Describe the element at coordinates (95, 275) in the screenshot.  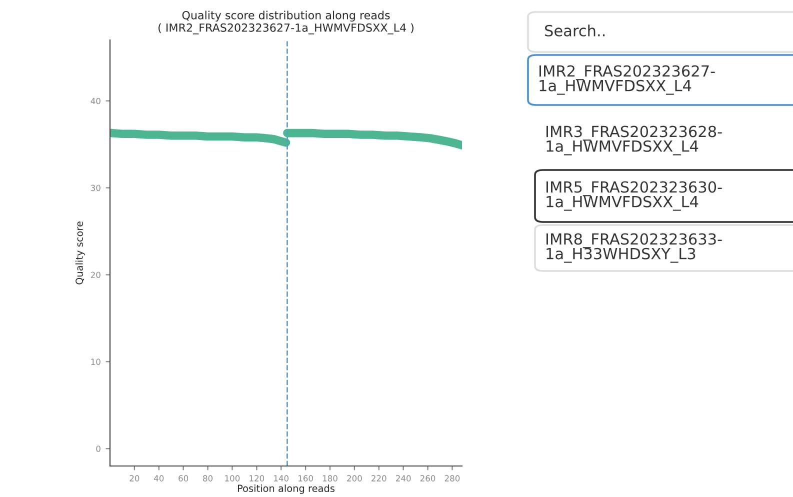
I see `y-tick-label: 20` at that location.